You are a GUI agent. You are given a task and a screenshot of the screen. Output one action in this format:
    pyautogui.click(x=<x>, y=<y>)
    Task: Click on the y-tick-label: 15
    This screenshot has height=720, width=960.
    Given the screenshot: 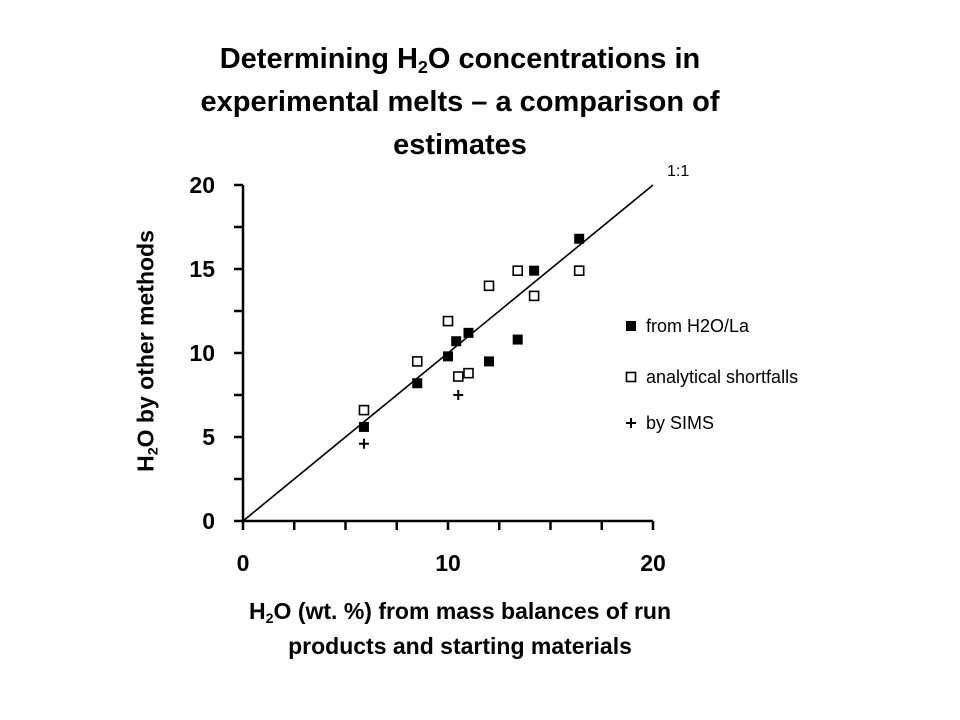 What is the action you would take?
    pyautogui.click(x=202, y=269)
    